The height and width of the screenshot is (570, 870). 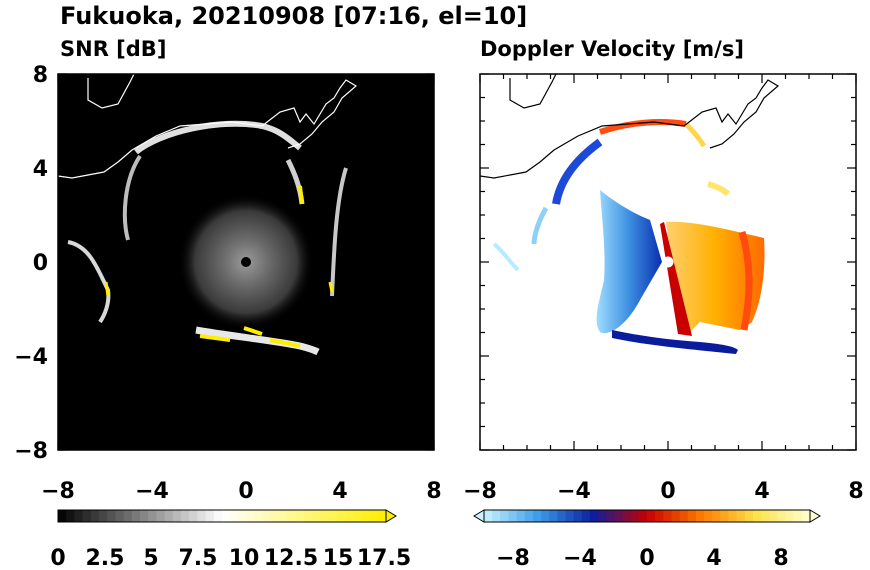 I want to click on velocity-colorbar-tick-label: −4, so click(x=580, y=558).